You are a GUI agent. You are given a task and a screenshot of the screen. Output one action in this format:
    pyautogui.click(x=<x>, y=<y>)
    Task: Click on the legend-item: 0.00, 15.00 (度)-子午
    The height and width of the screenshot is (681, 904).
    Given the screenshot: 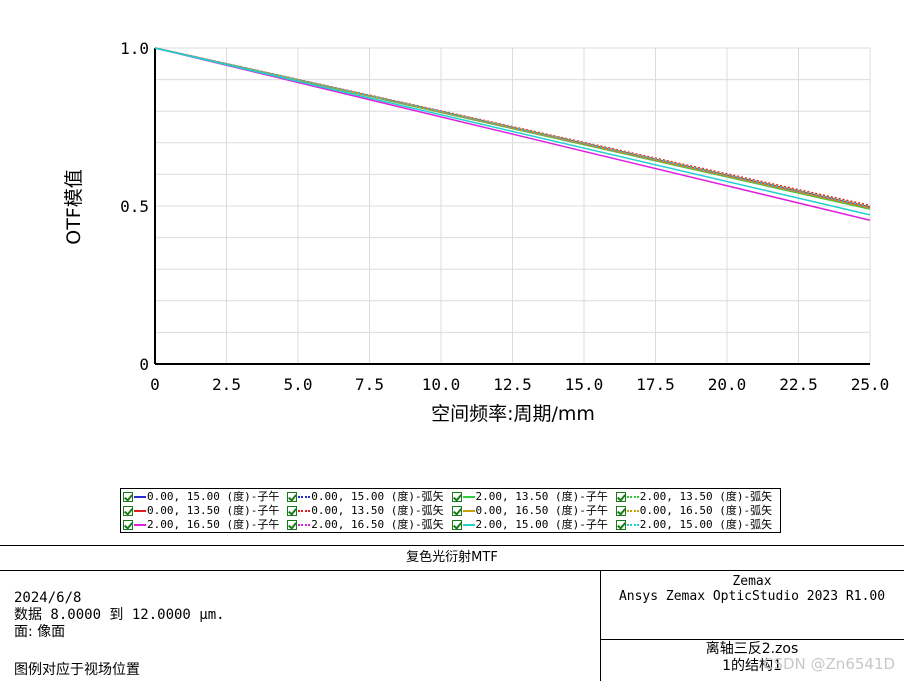 What is the action you would take?
    pyautogui.click(x=204, y=496)
    